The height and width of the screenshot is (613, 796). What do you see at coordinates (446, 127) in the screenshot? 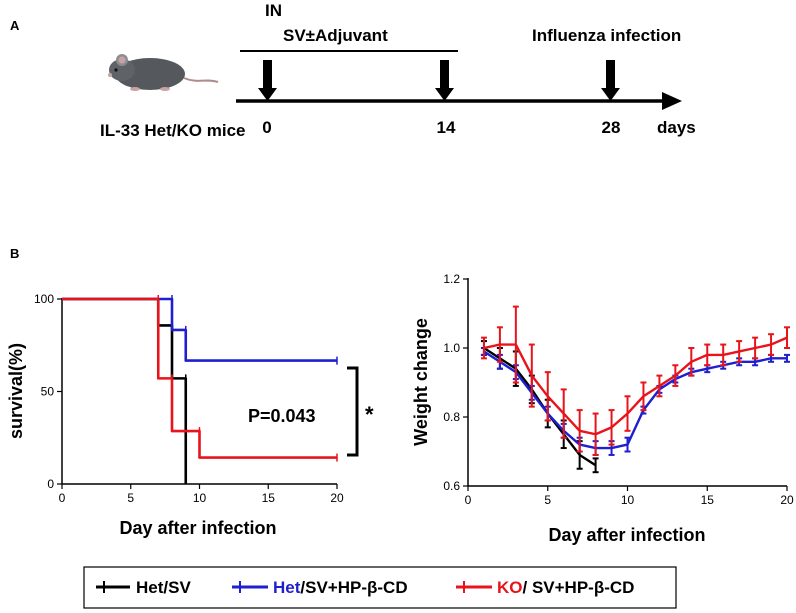
I see `timeline-day-label: 14` at bounding box center [446, 127].